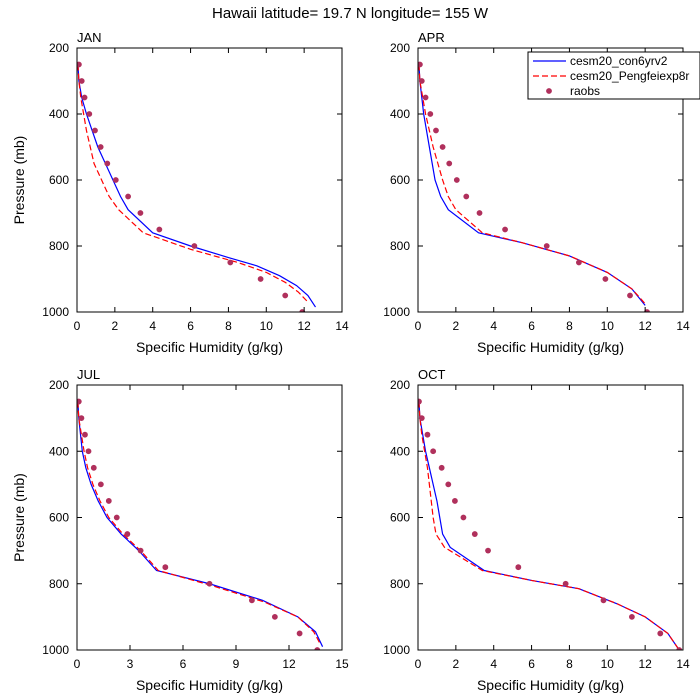 The width and height of the screenshot is (700, 700). I want to click on panel-title: JAN, so click(89, 37).